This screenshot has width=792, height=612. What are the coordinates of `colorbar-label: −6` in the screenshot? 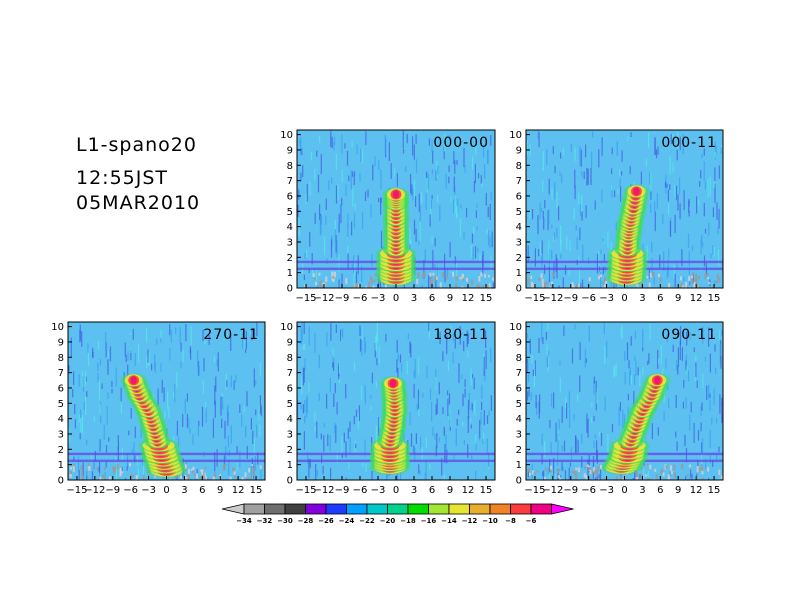 It's located at (531, 521).